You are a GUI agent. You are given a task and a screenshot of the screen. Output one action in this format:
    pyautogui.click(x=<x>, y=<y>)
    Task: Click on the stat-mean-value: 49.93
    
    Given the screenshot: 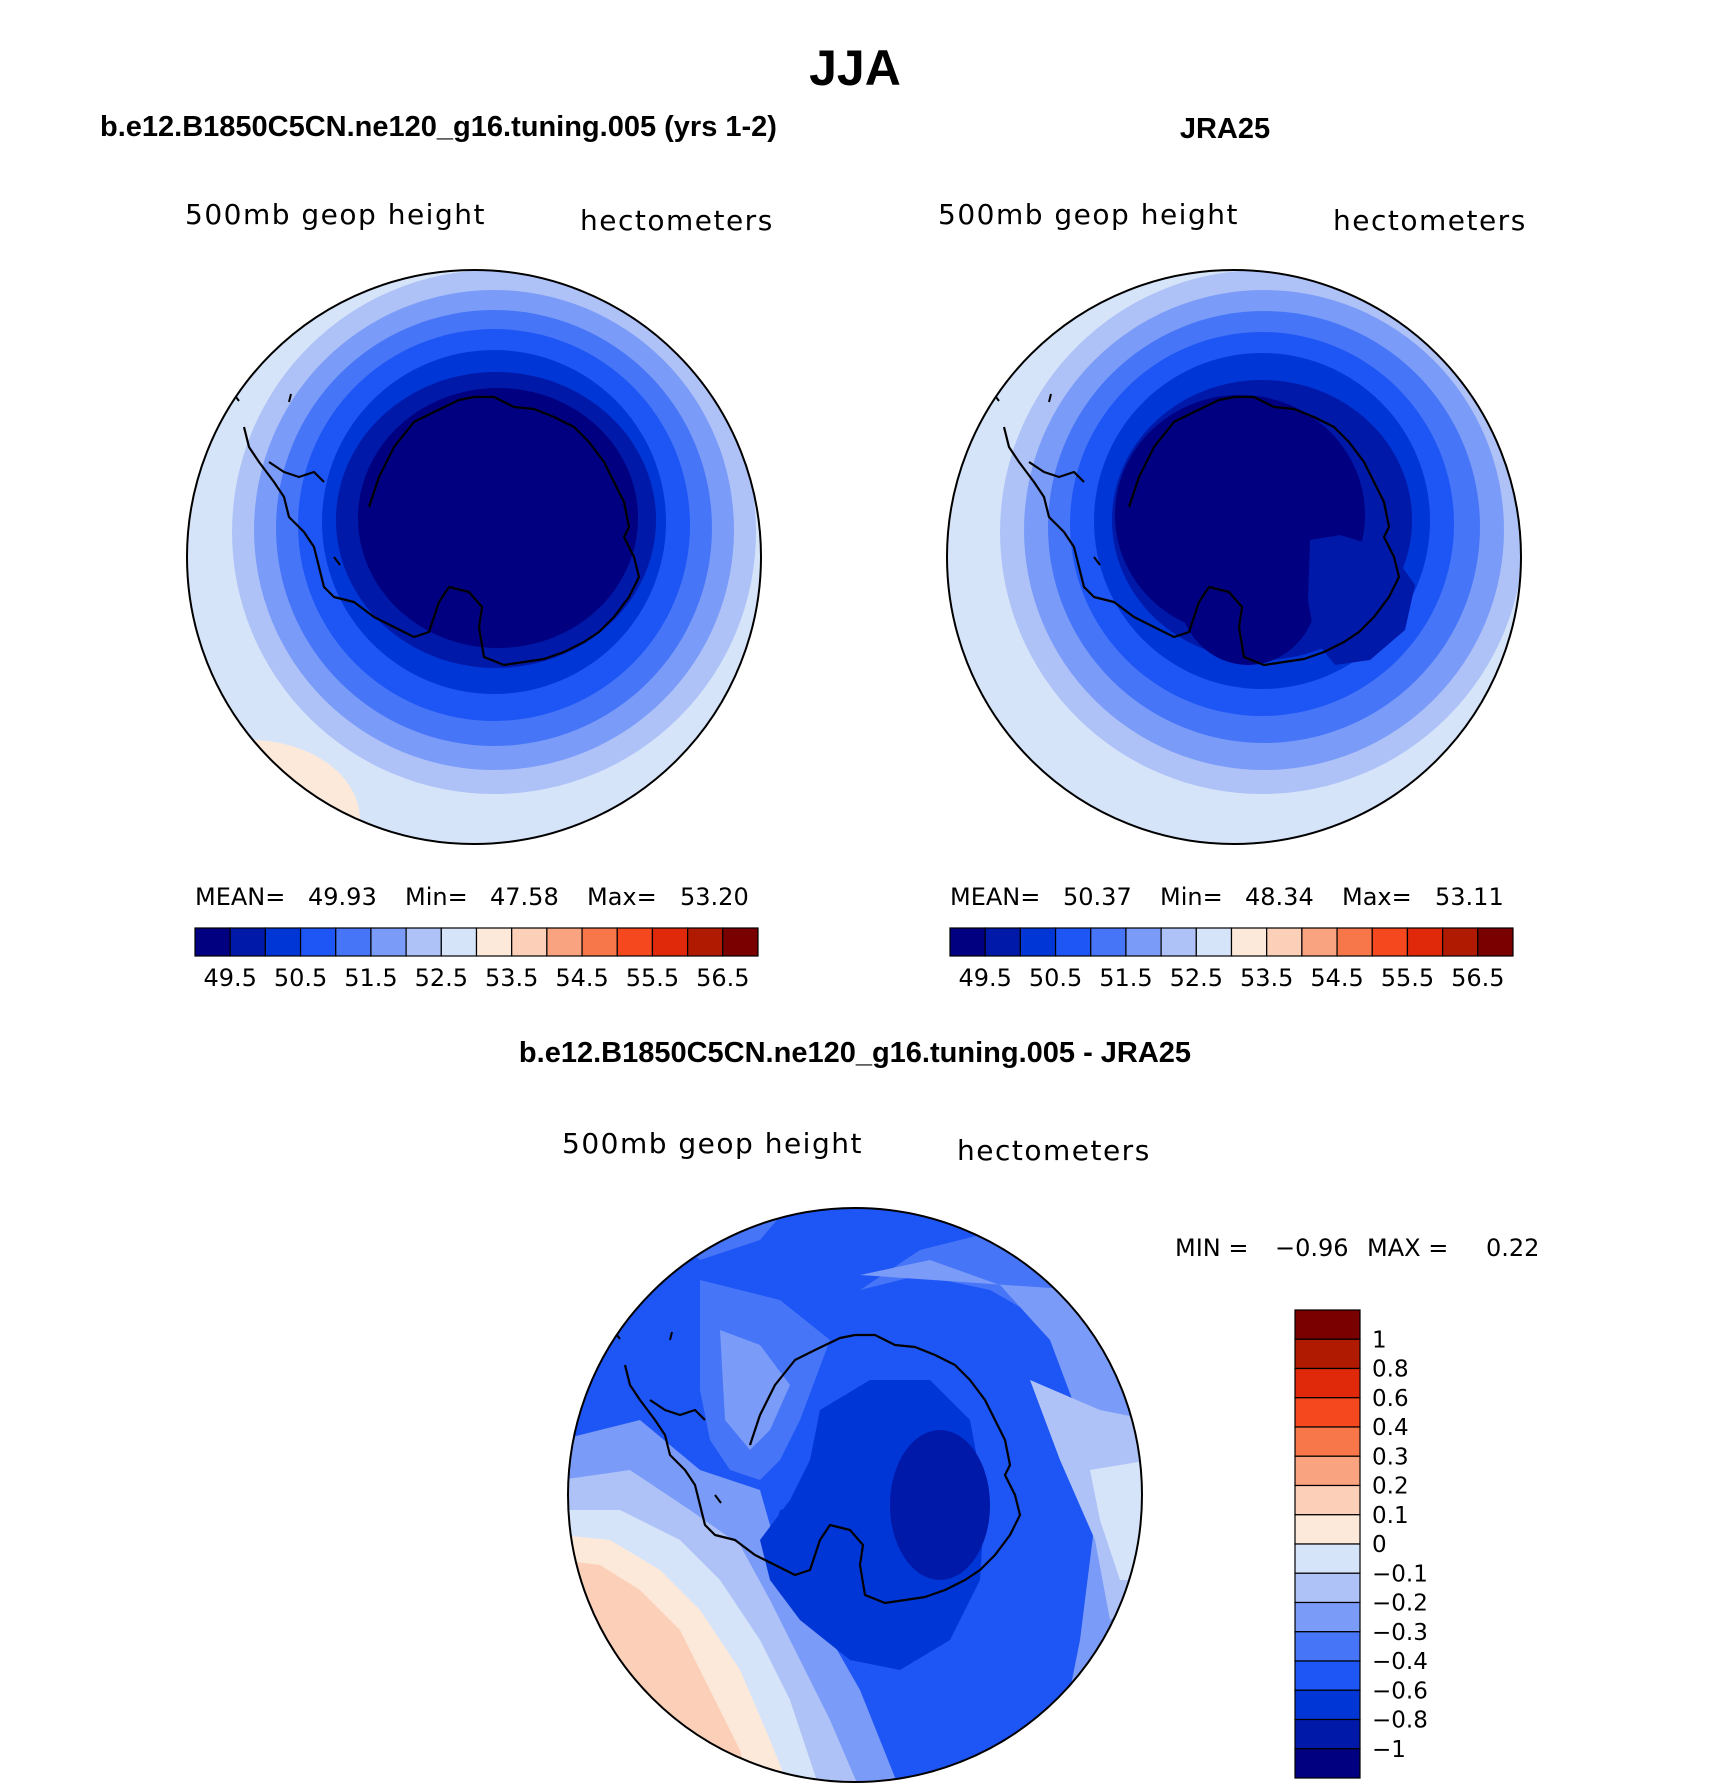 What is the action you would take?
    pyautogui.click(x=342, y=897)
    